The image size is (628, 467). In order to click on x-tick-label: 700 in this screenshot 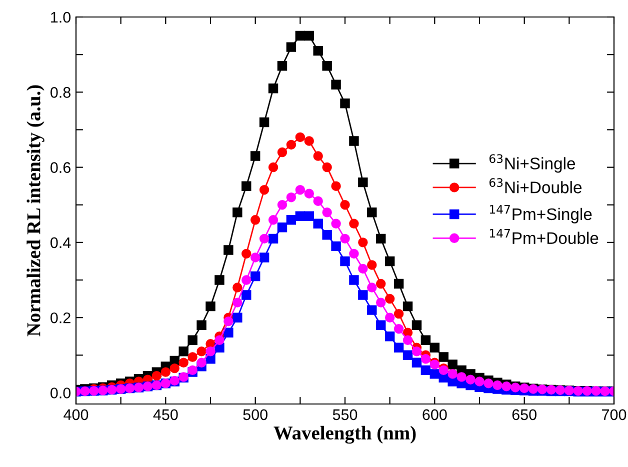, I will do `click(614, 414)`.